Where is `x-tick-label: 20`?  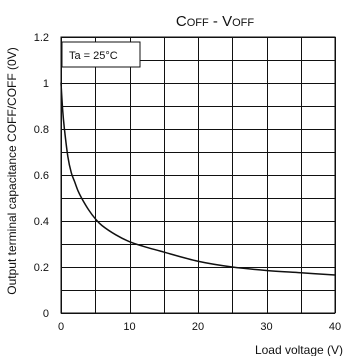
x-tick-label: 20 is located at coordinates (198, 327).